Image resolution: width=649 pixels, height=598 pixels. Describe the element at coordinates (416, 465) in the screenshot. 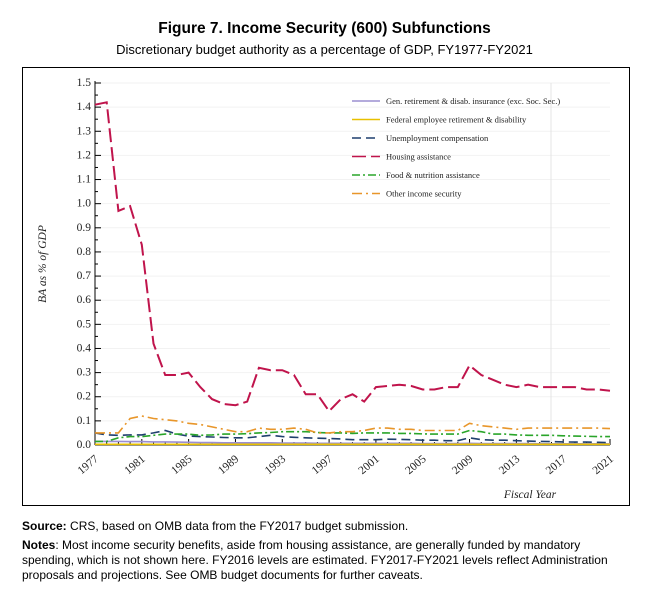

I see `x-tick-label: 2005` at that location.